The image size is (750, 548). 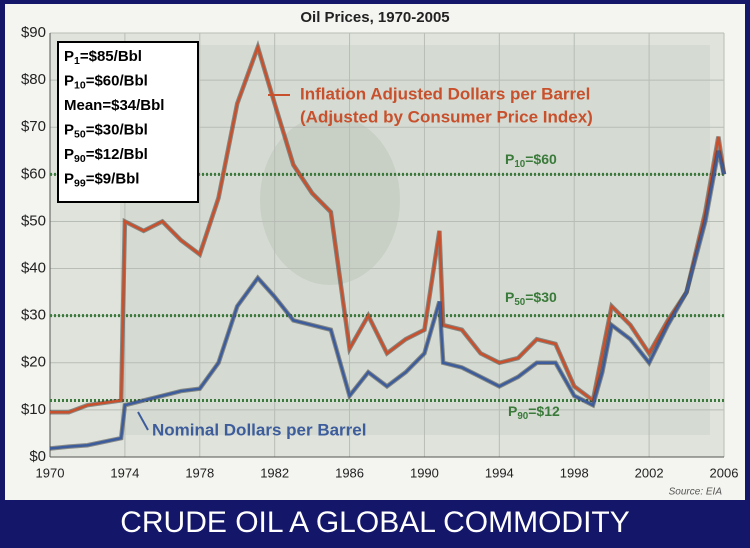 I want to click on banner: CRUDE OIL A GLOBAL COMMODITY, so click(x=375, y=522).